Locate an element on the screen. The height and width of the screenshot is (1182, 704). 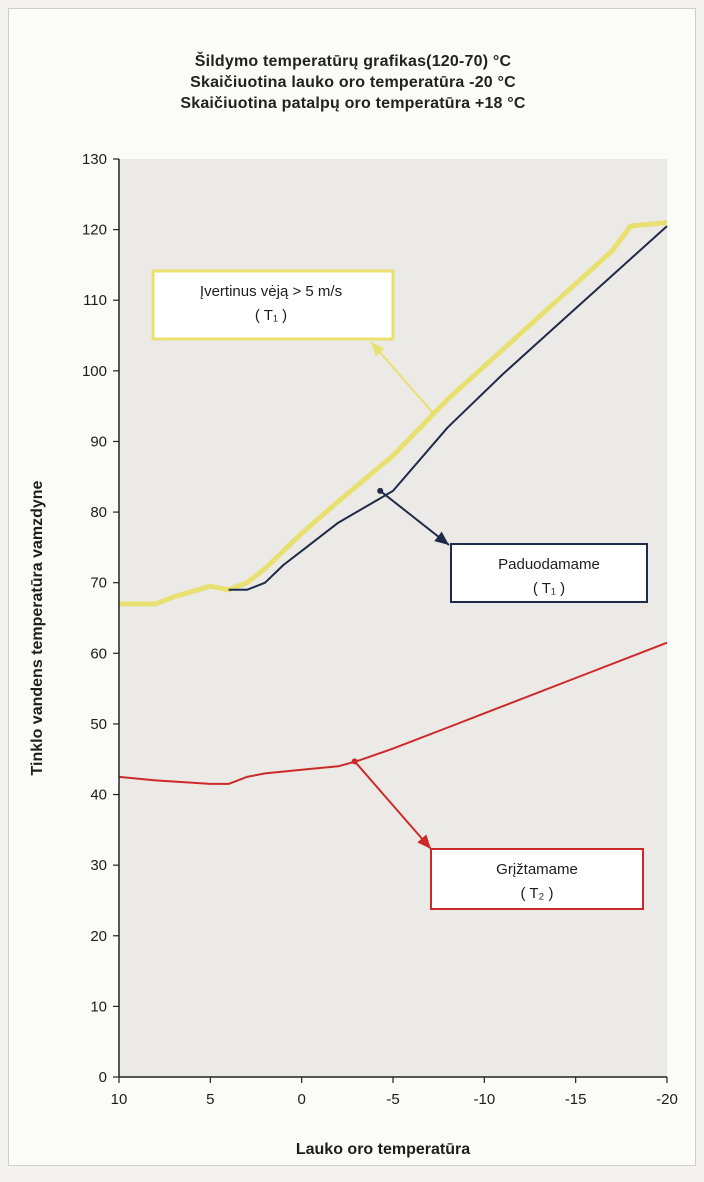
x-tick-label: 5 is located at coordinates (210, 1099).